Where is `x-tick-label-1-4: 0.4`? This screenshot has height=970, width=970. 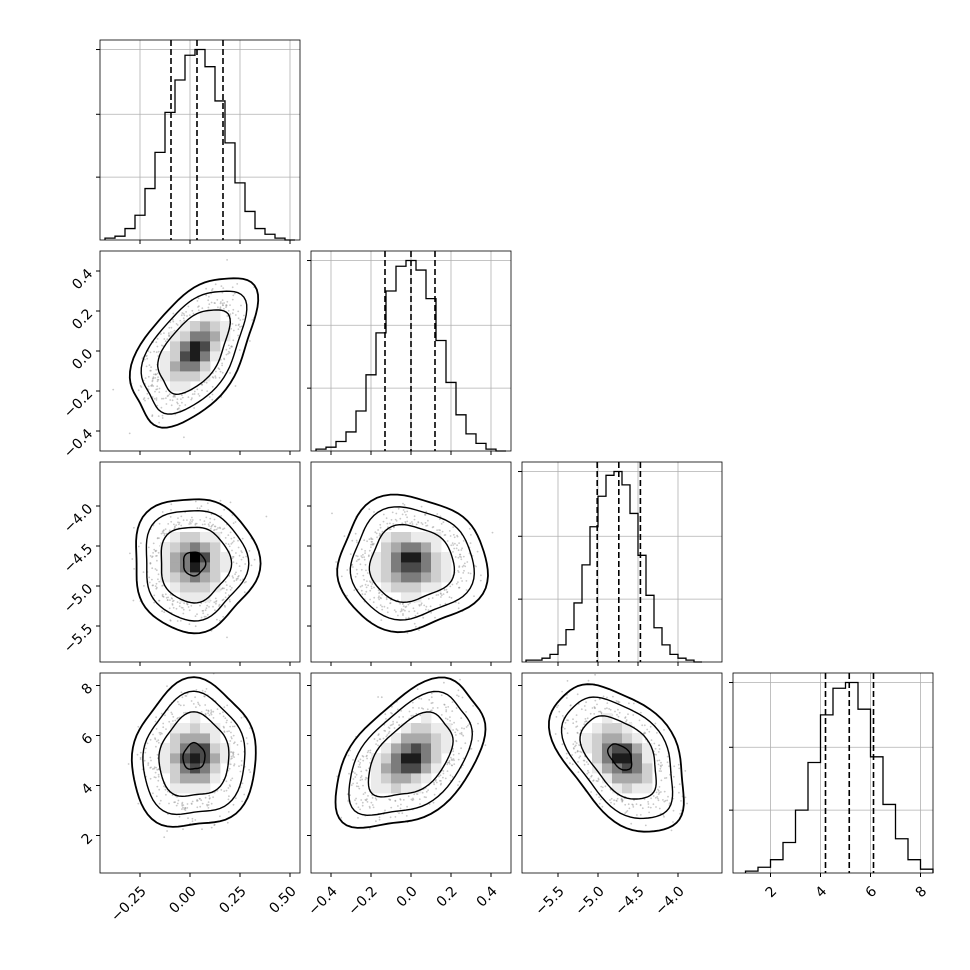 x-tick-label-1-4: 0.4 is located at coordinates (487, 896).